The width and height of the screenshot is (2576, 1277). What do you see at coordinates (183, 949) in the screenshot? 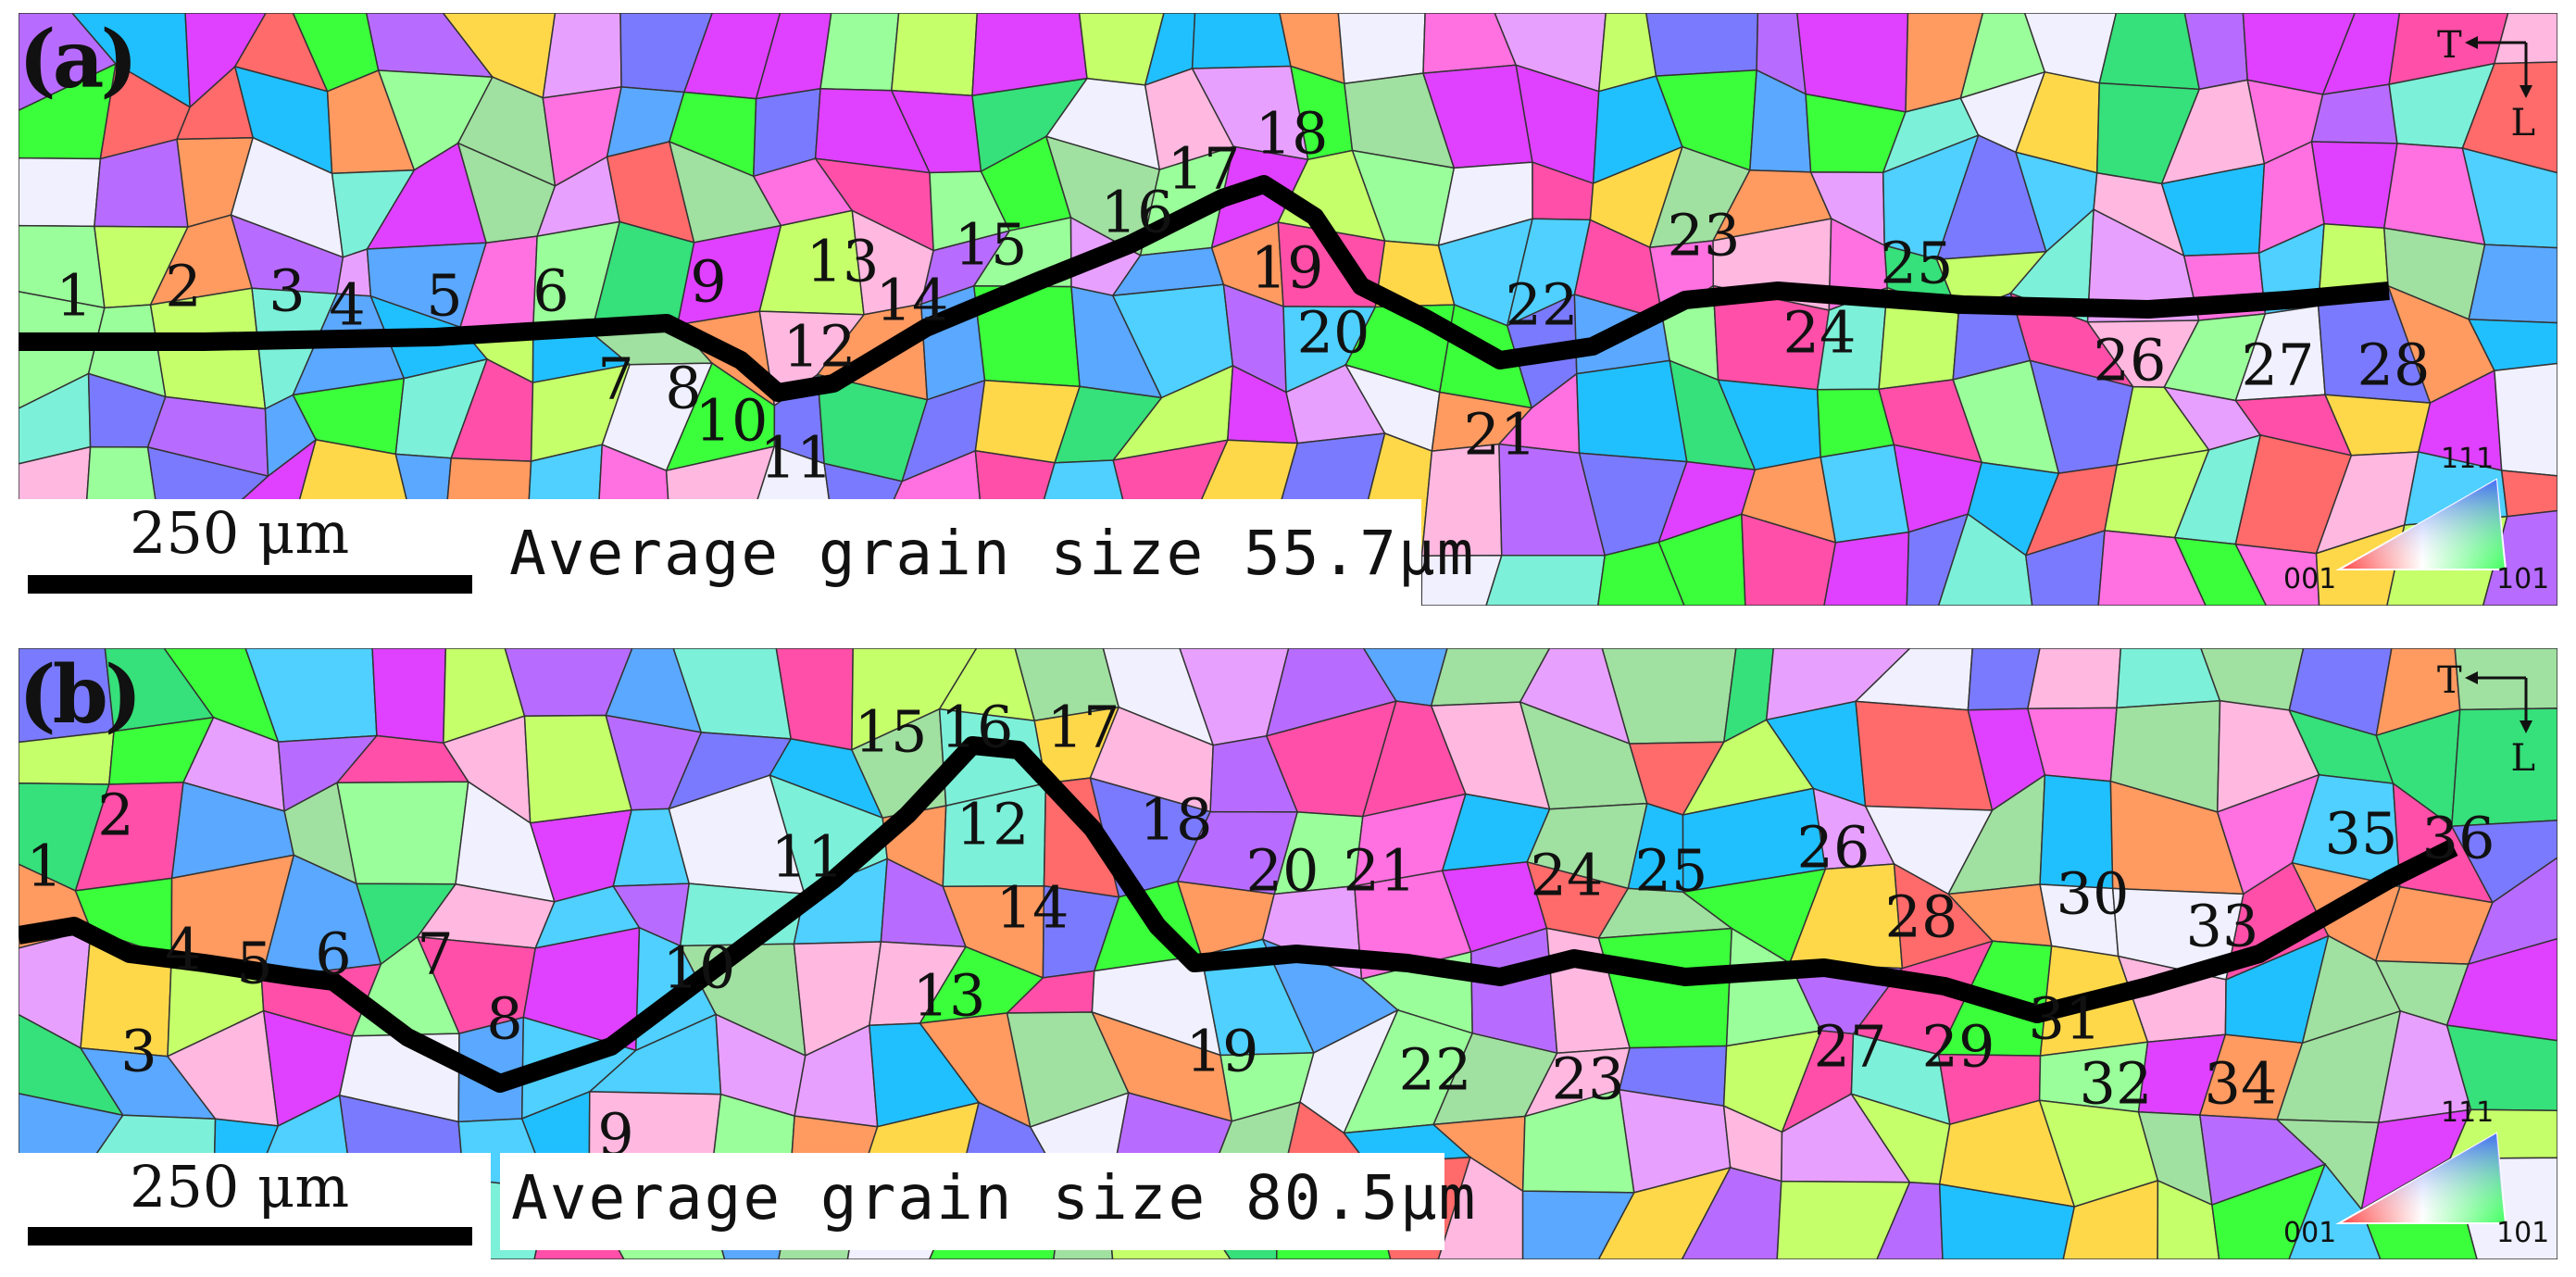
I see `grain-label-b-4: 4` at bounding box center [183, 949].